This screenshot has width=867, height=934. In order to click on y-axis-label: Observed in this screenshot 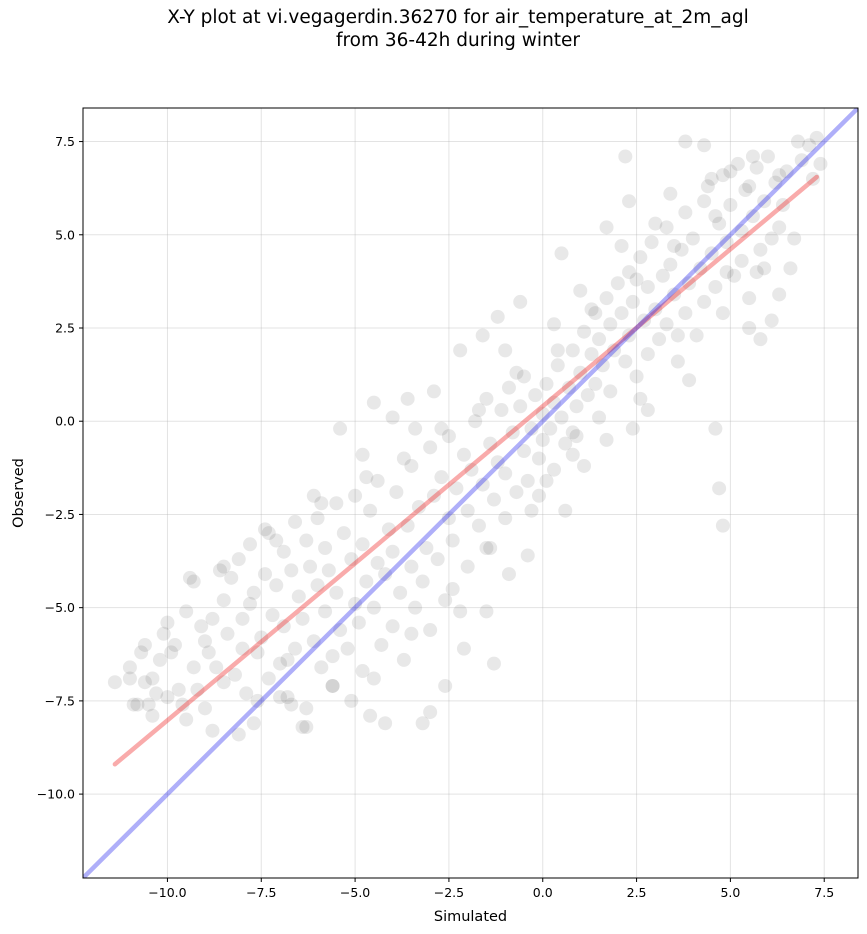, I will do `click(19, 493)`.